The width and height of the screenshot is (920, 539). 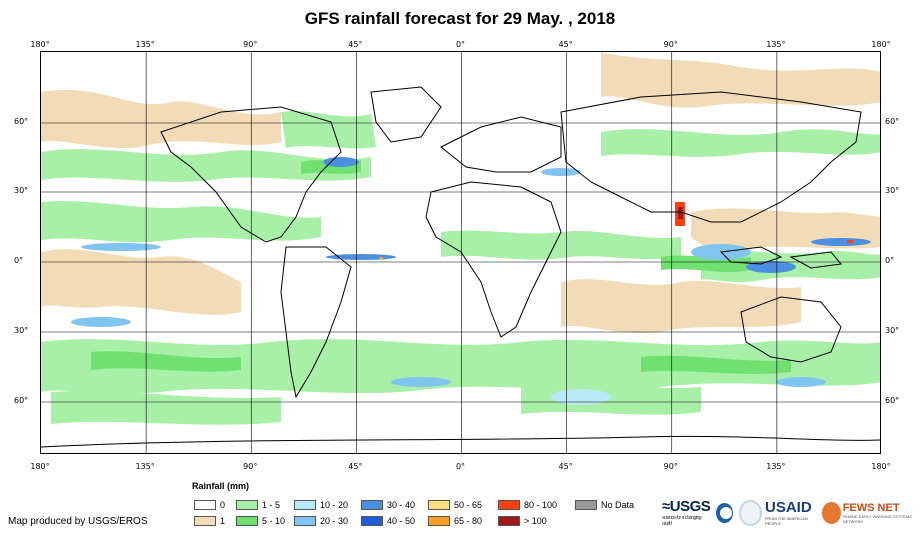 I want to click on usgs-logo: ≈USGS science for a changing world, so click(x=686, y=512).